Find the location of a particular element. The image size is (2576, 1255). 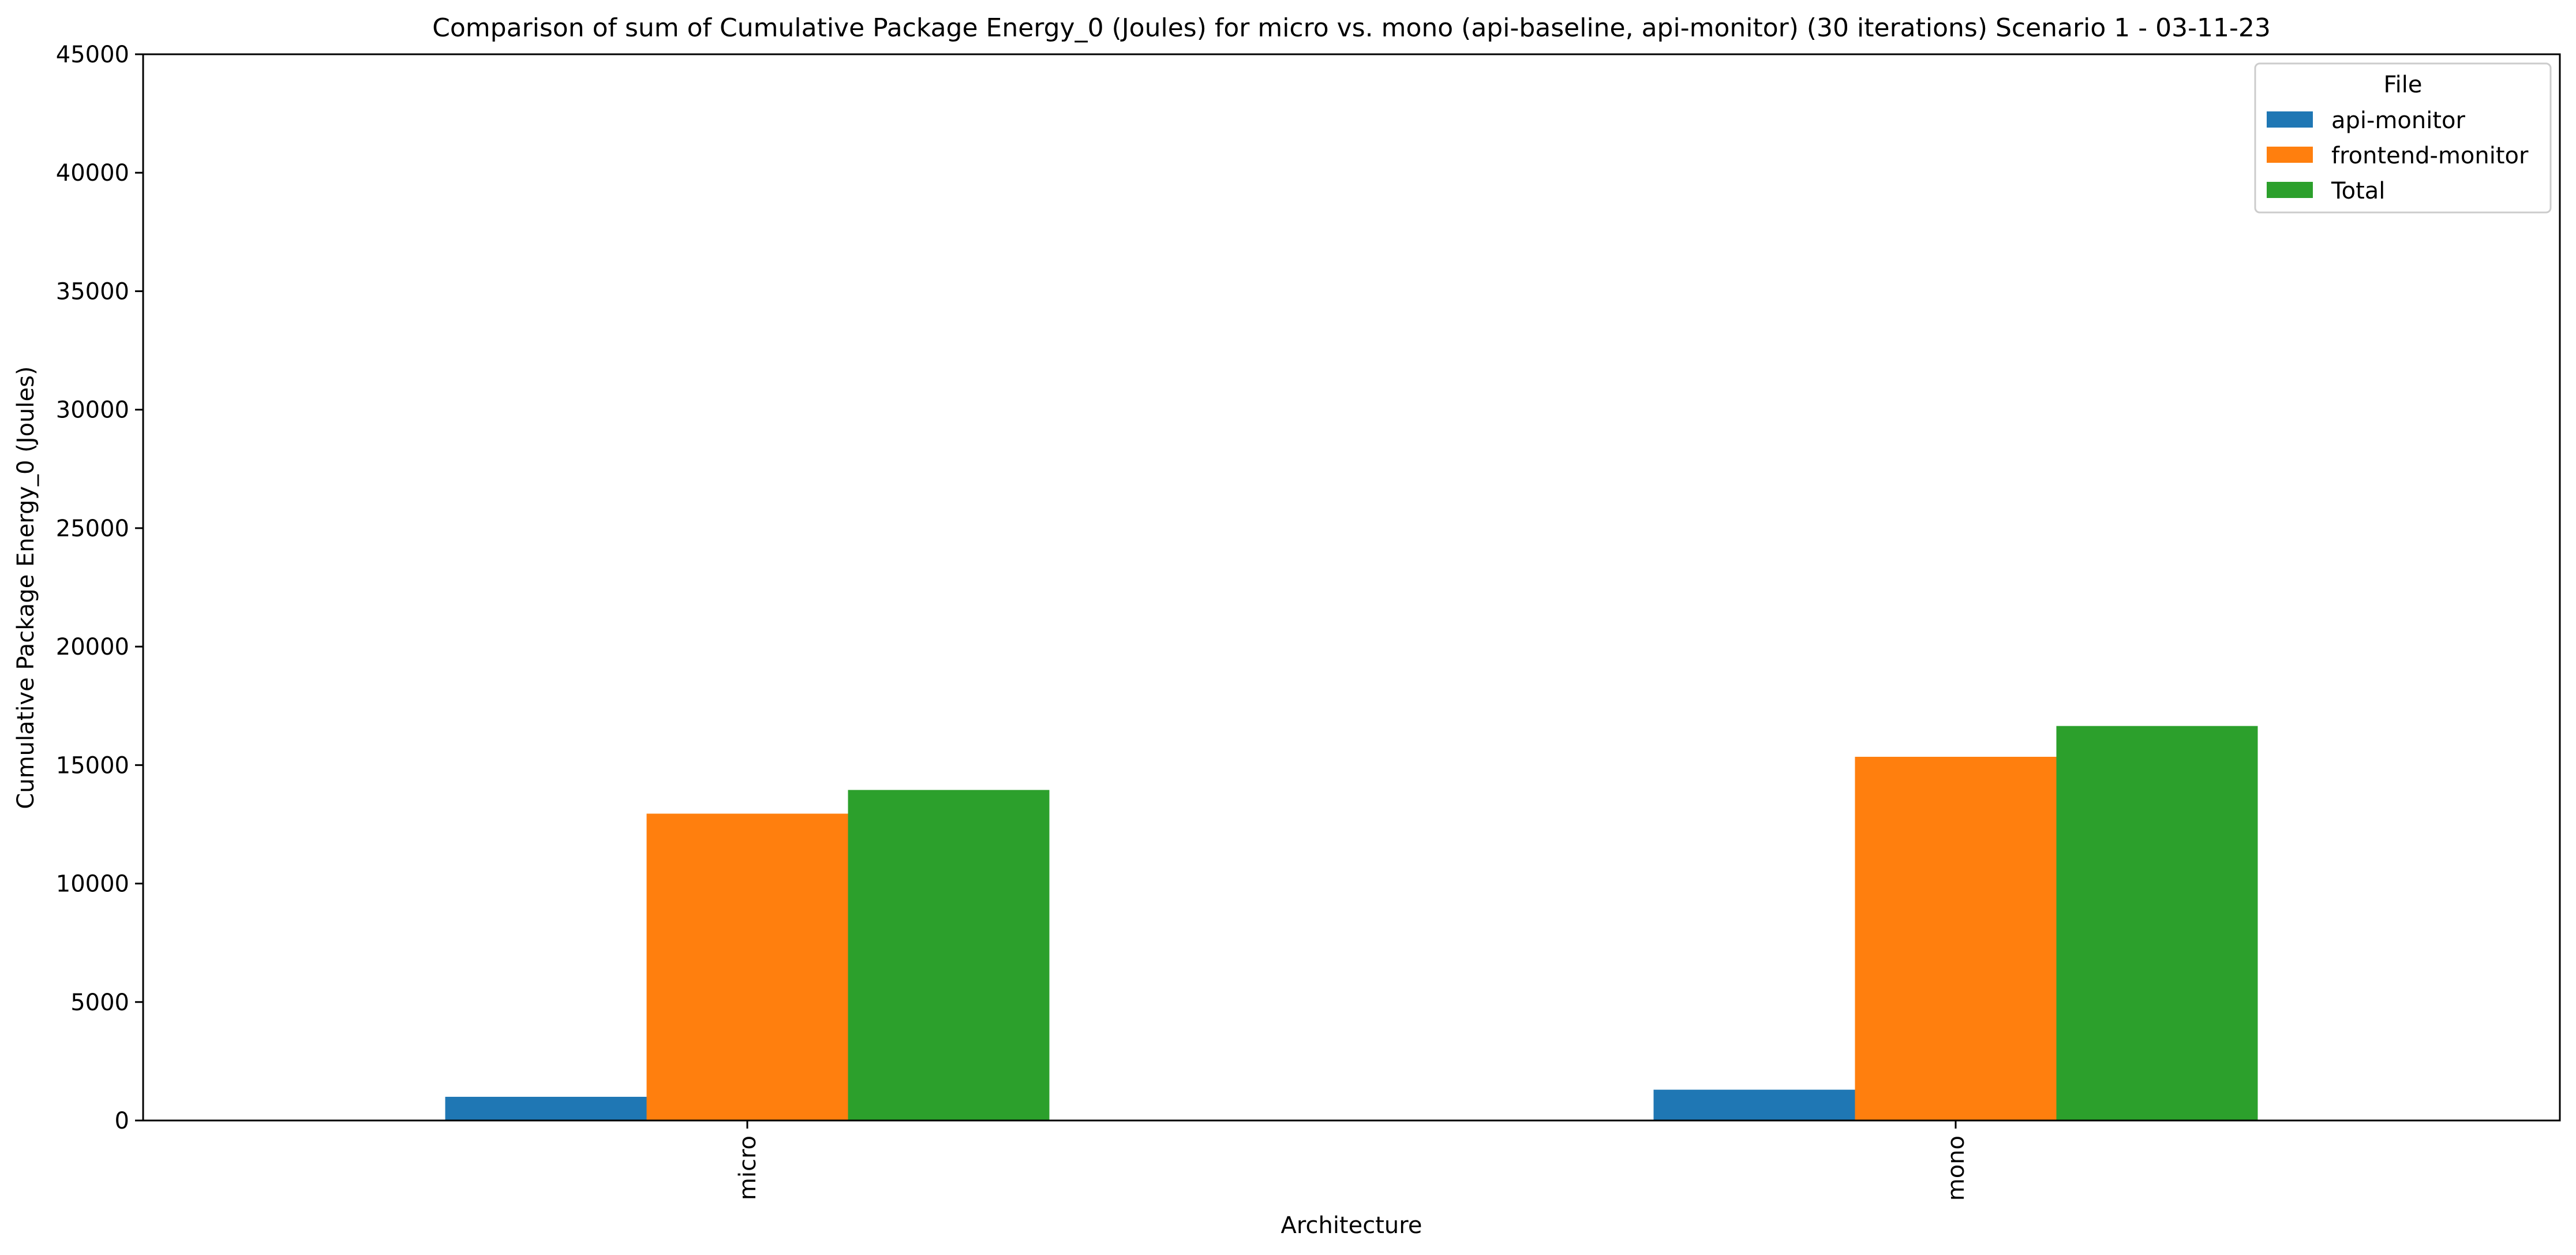

y-tick-label: 5000 is located at coordinates (99, 1002).